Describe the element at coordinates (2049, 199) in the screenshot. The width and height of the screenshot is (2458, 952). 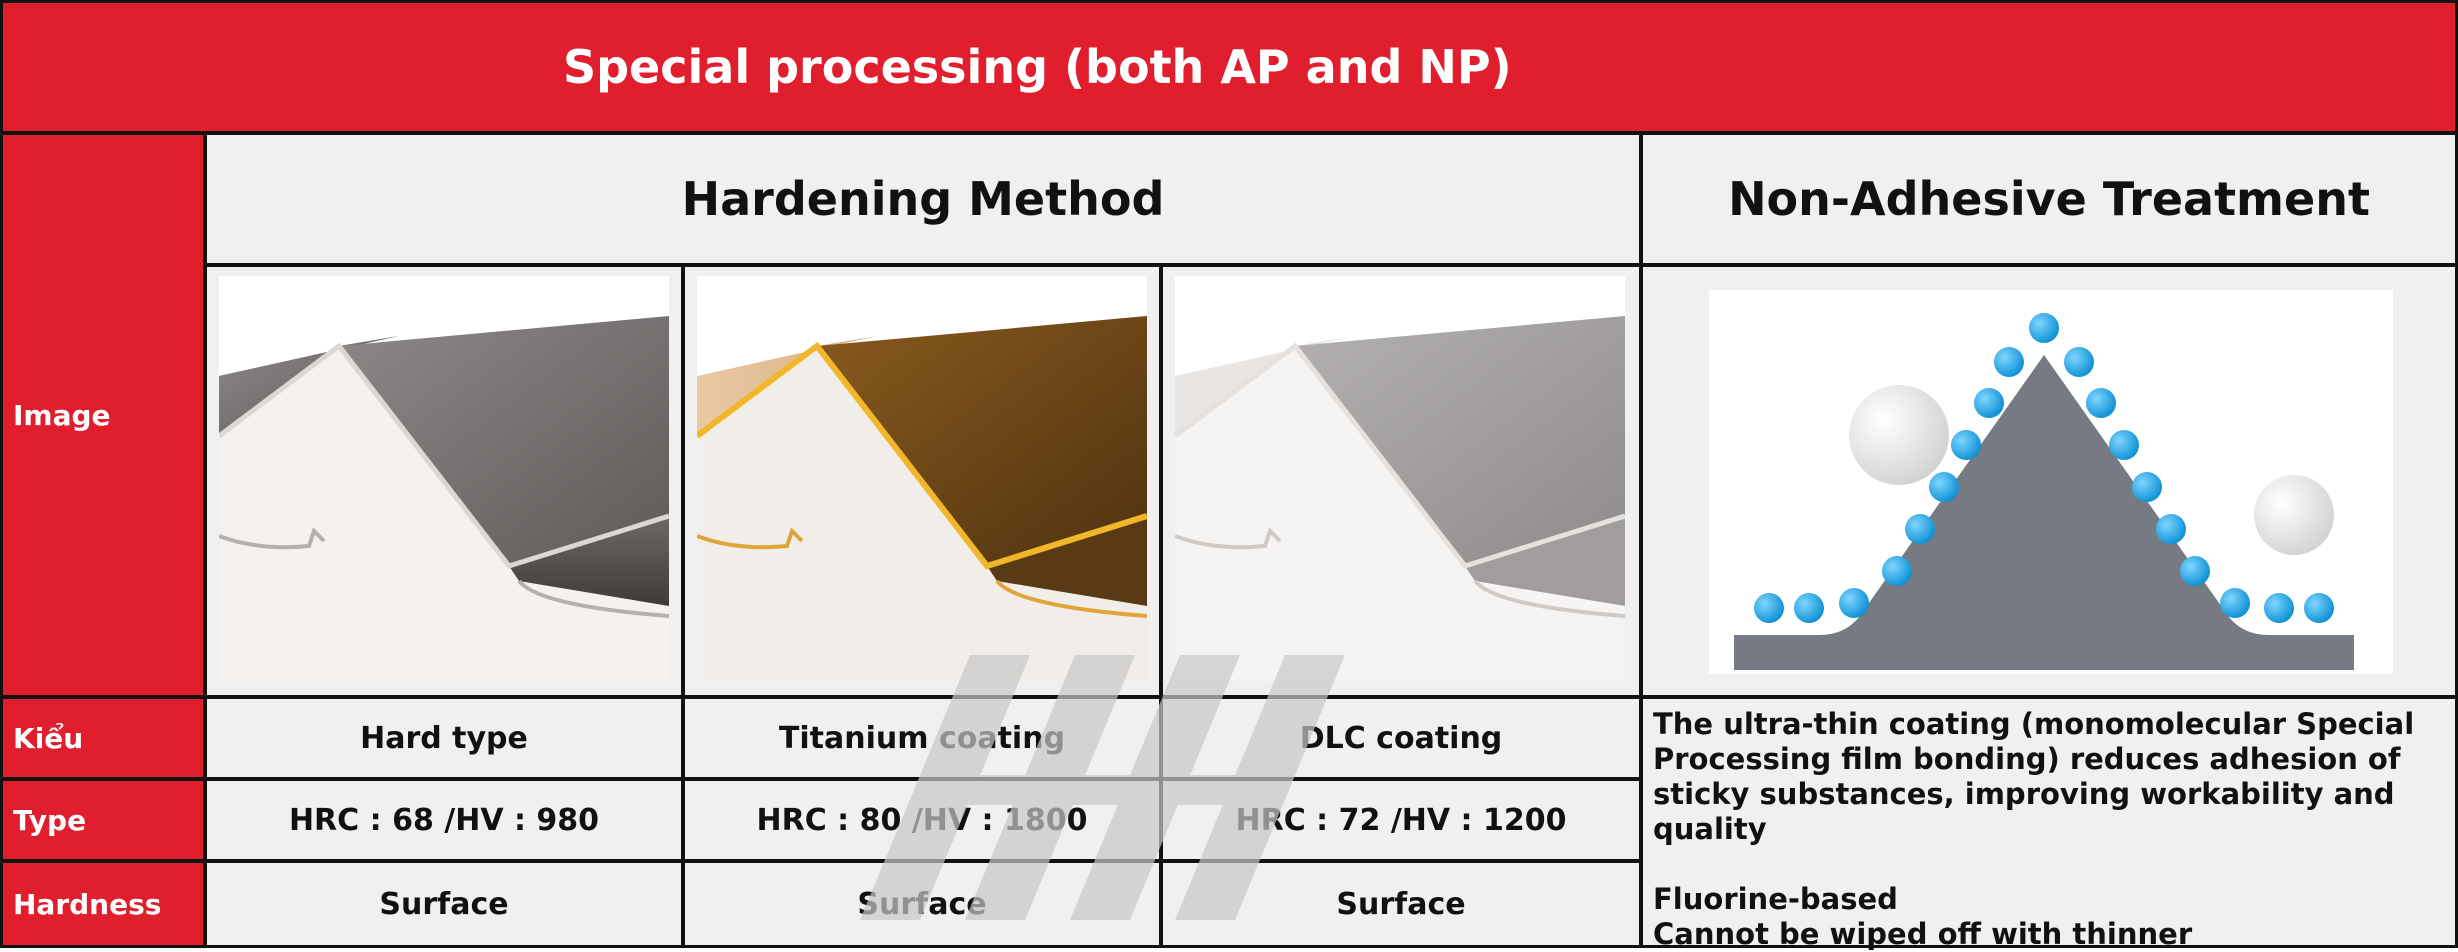
I see `group-header-non-adhesive: Non-Adhesive Treatment` at that location.